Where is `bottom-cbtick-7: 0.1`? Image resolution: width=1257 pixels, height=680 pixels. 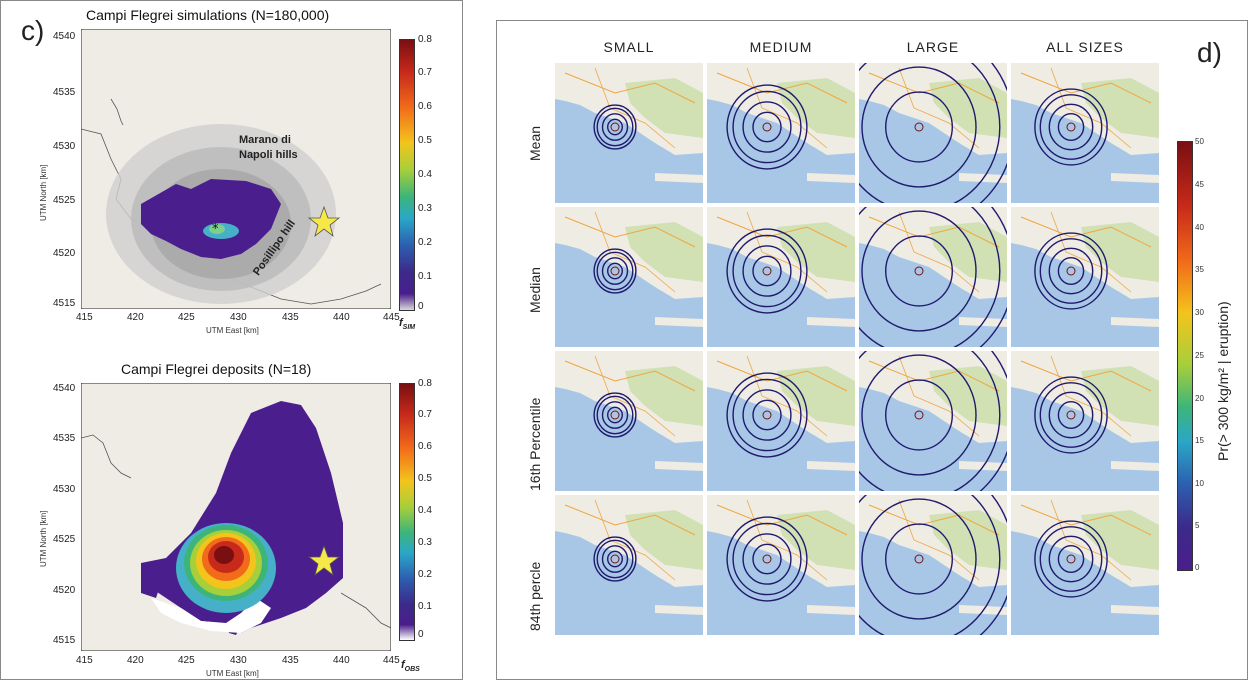
bottom-cbtick-7: 0.1 is located at coordinates (425, 606).